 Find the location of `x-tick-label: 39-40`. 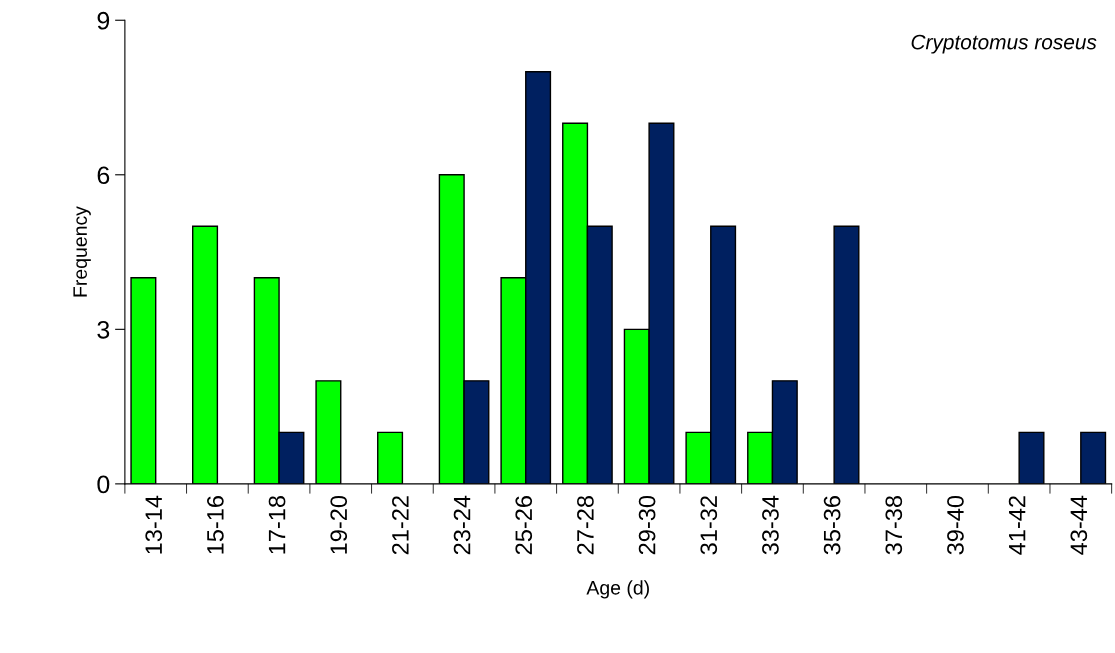

x-tick-label: 39-40 is located at coordinates (955, 525).